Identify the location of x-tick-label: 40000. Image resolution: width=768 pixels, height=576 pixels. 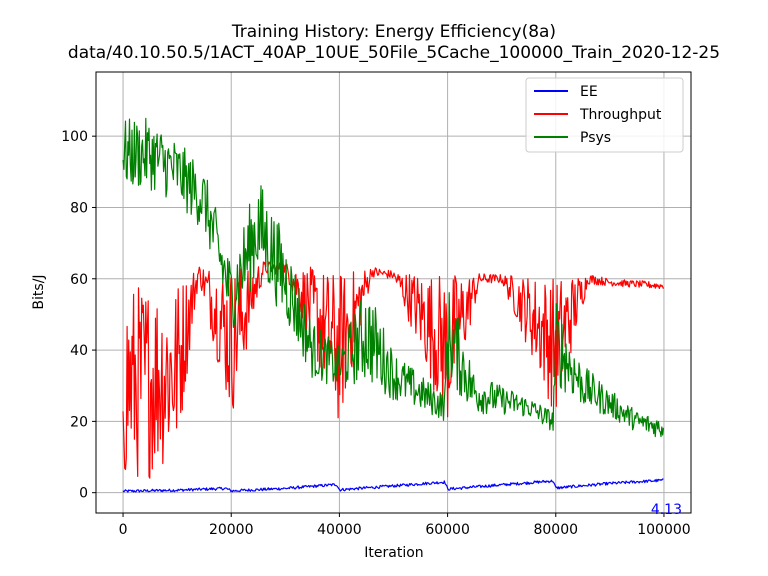
(339, 530).